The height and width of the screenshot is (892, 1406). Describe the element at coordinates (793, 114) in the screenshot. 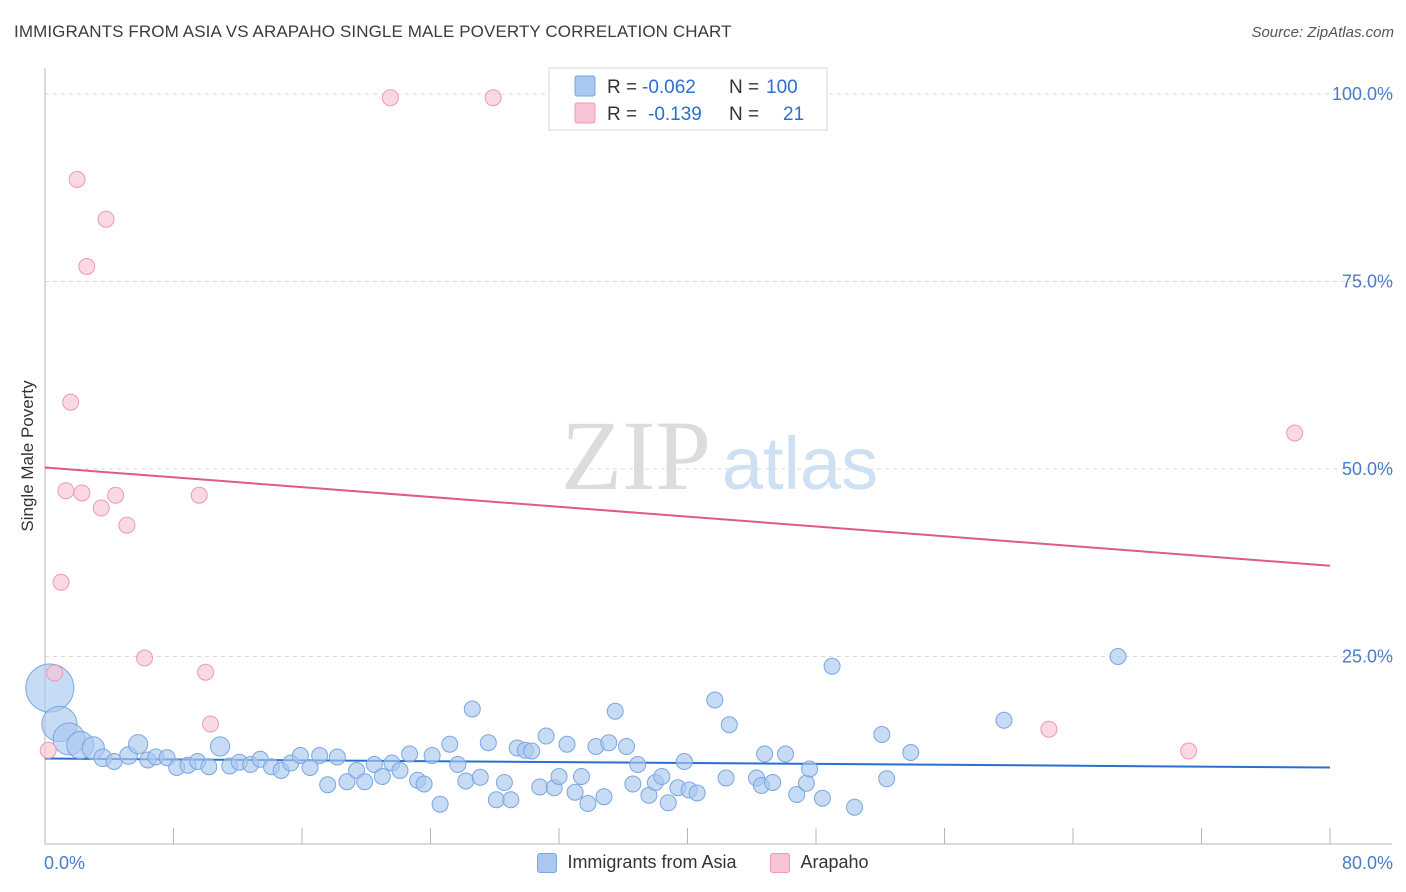

I see `legend-n-value: 21` at that location.